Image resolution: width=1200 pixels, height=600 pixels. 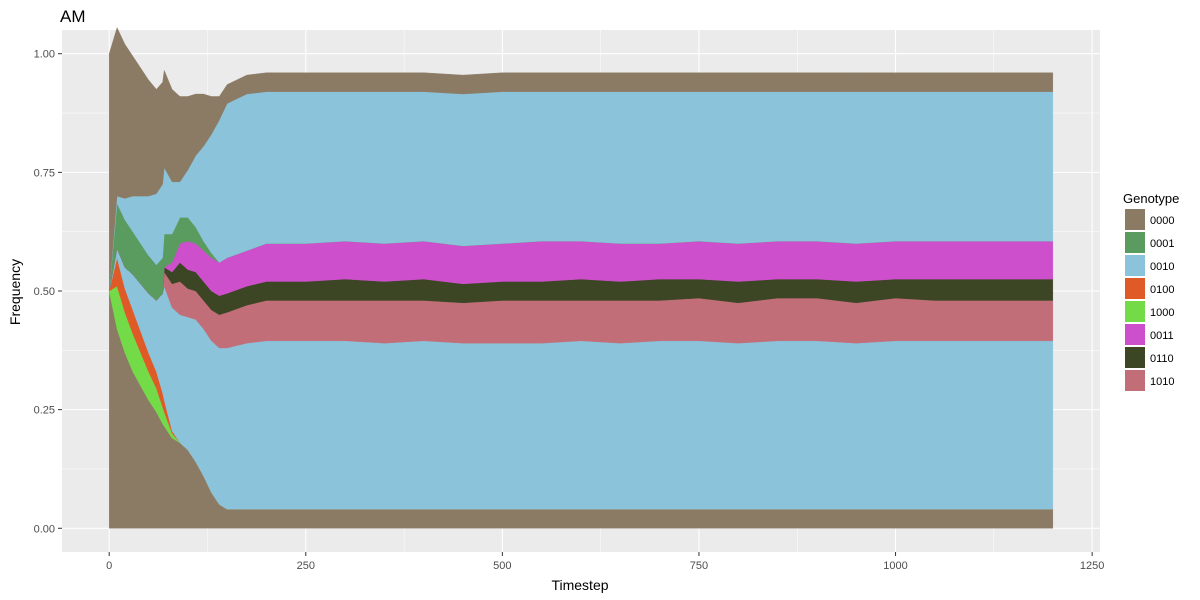 I want to click on legend-items: 0000 0001 0010 0100 1000 0011 0110 1010, so click(x=1149, y=300).